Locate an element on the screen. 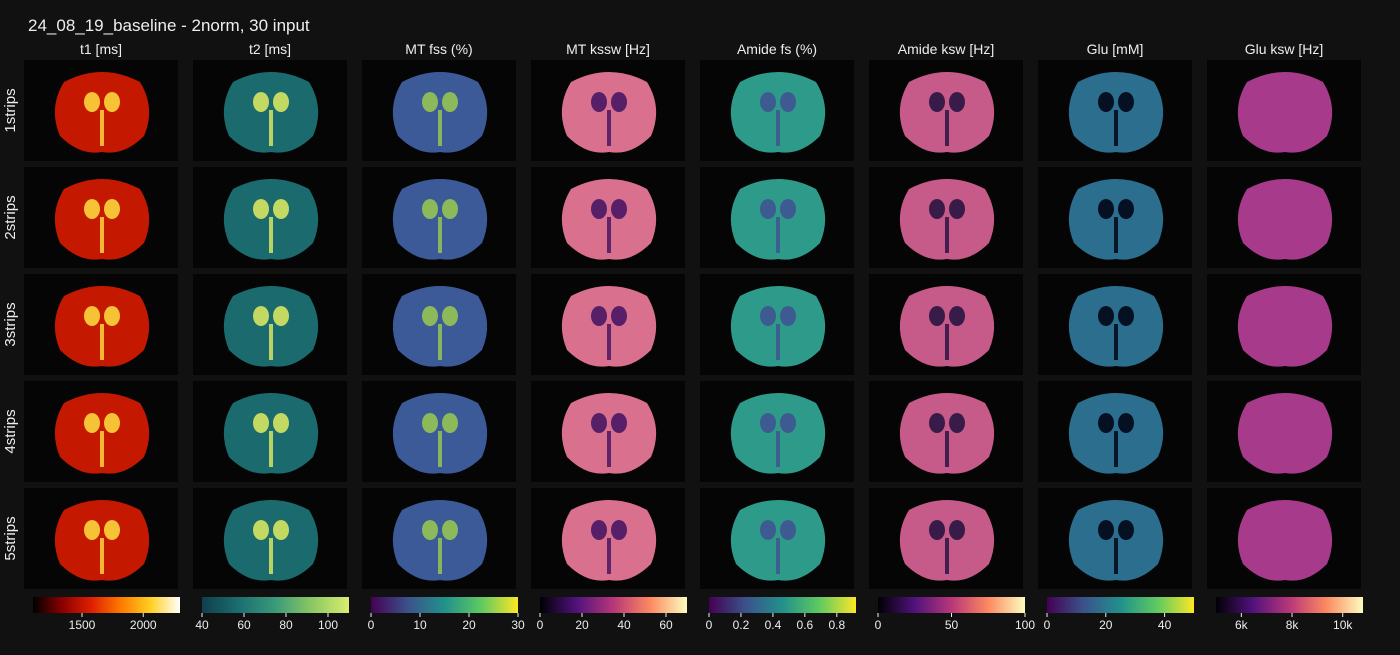  column-label: Glu [mM] is located at coordinates (1115, 49).